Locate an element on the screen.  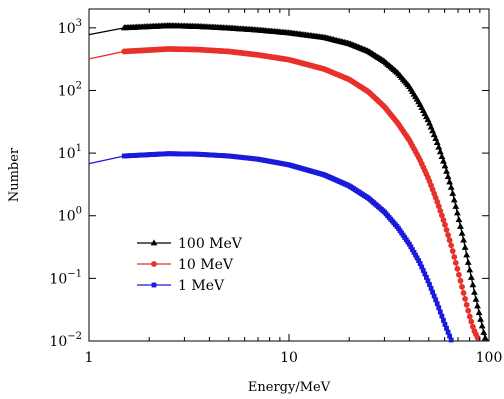
legend: 100 MeV 10 MeV 1 MeV is located at coordinates (190, 265).